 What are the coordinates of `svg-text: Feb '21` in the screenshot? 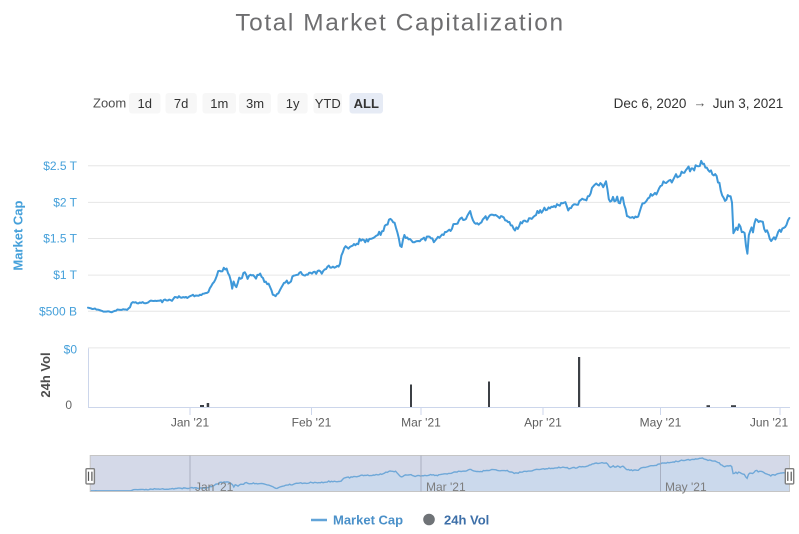 It's located at (312, 423).